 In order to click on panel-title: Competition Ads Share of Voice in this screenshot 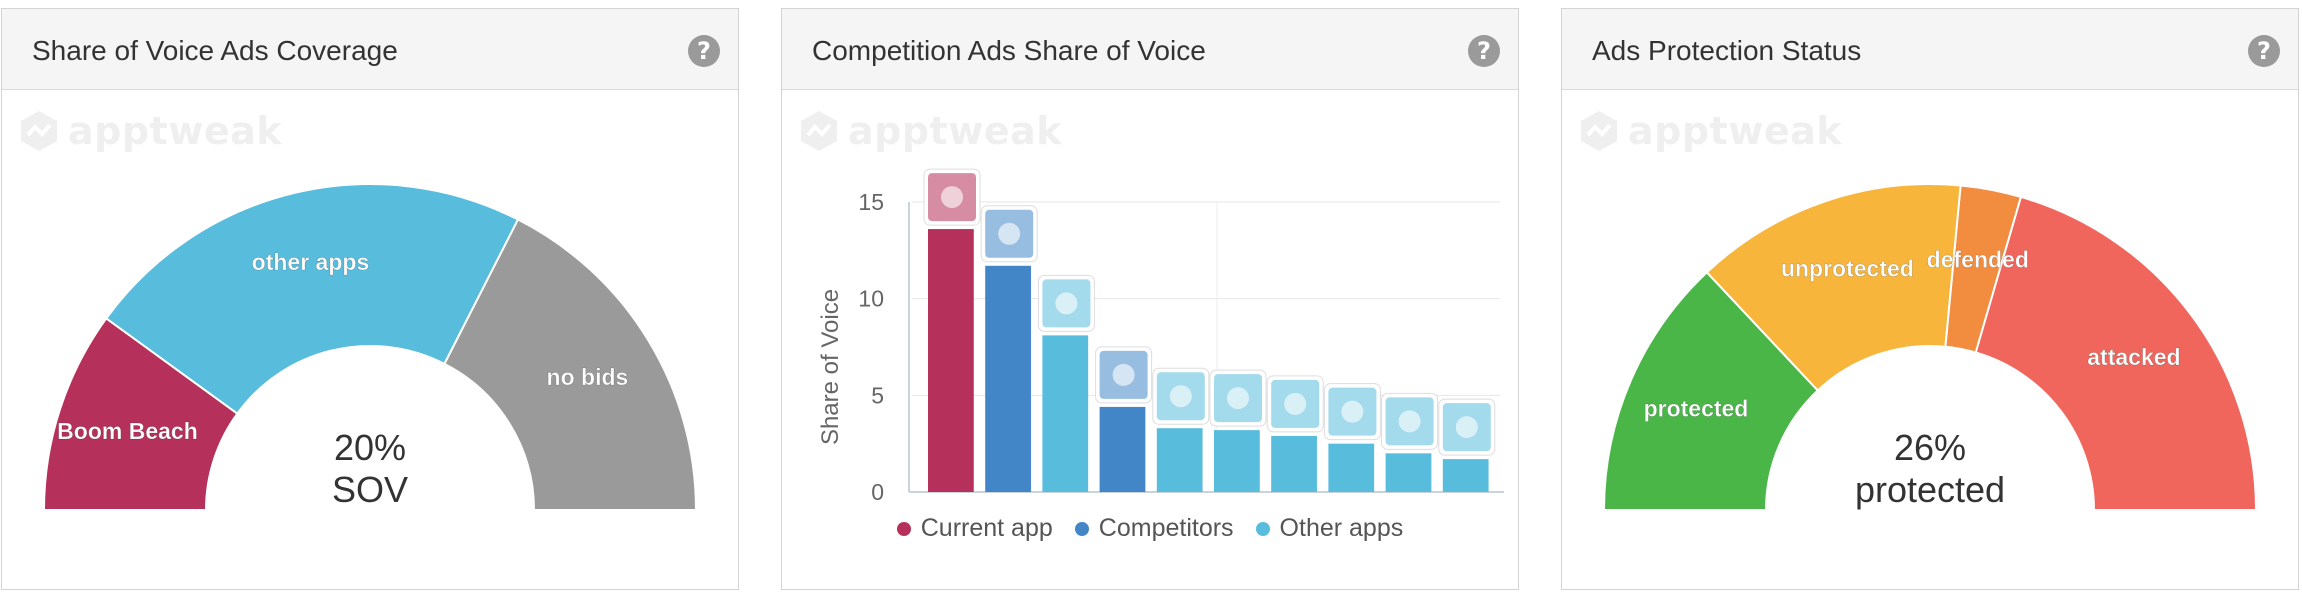, I will do `click(1009, 50)`.